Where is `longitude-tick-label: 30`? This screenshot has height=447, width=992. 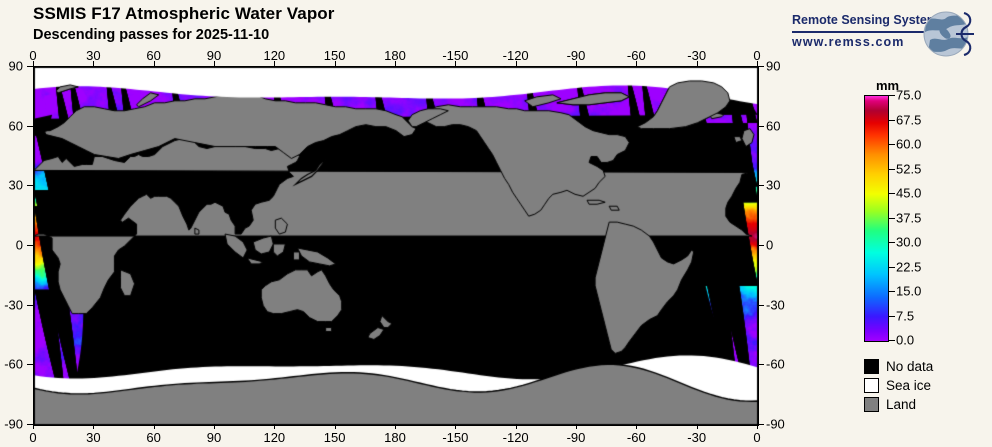 longitude-tick-label: 30 is located at coordinates (93, 55).